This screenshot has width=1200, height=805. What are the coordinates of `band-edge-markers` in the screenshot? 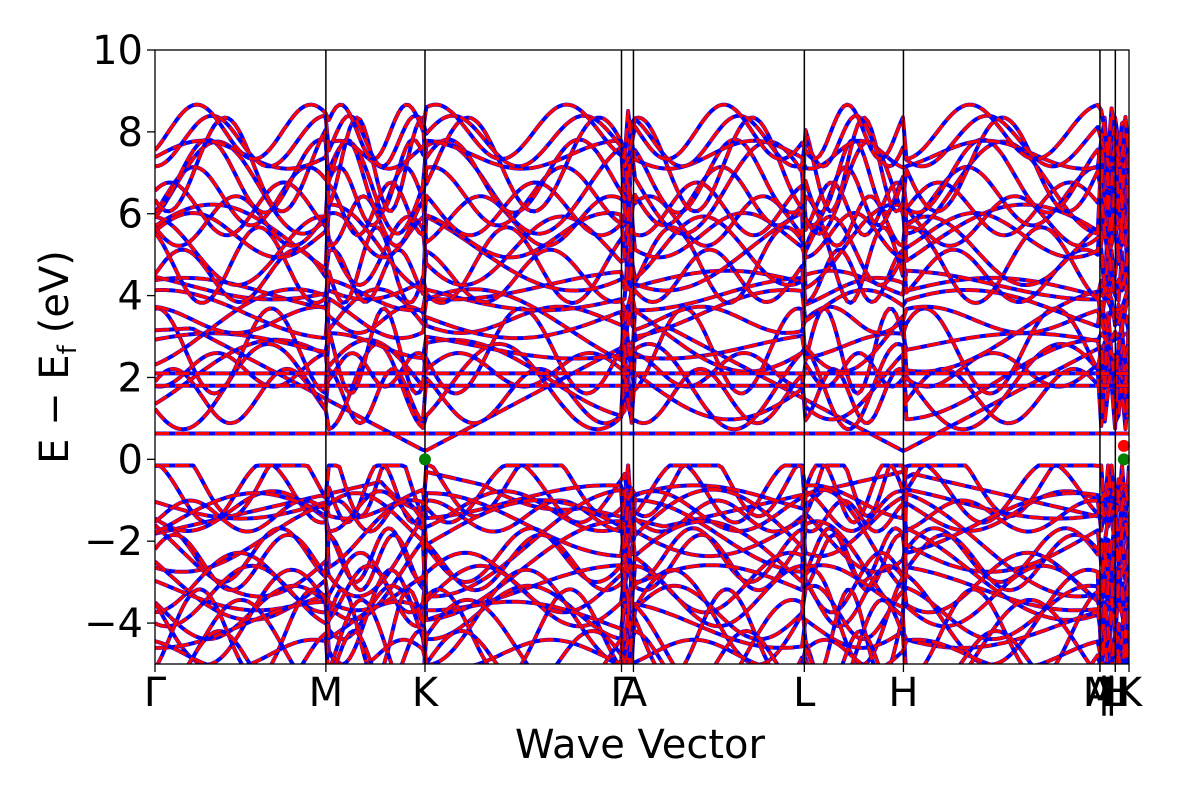 It's located at (774, 452).